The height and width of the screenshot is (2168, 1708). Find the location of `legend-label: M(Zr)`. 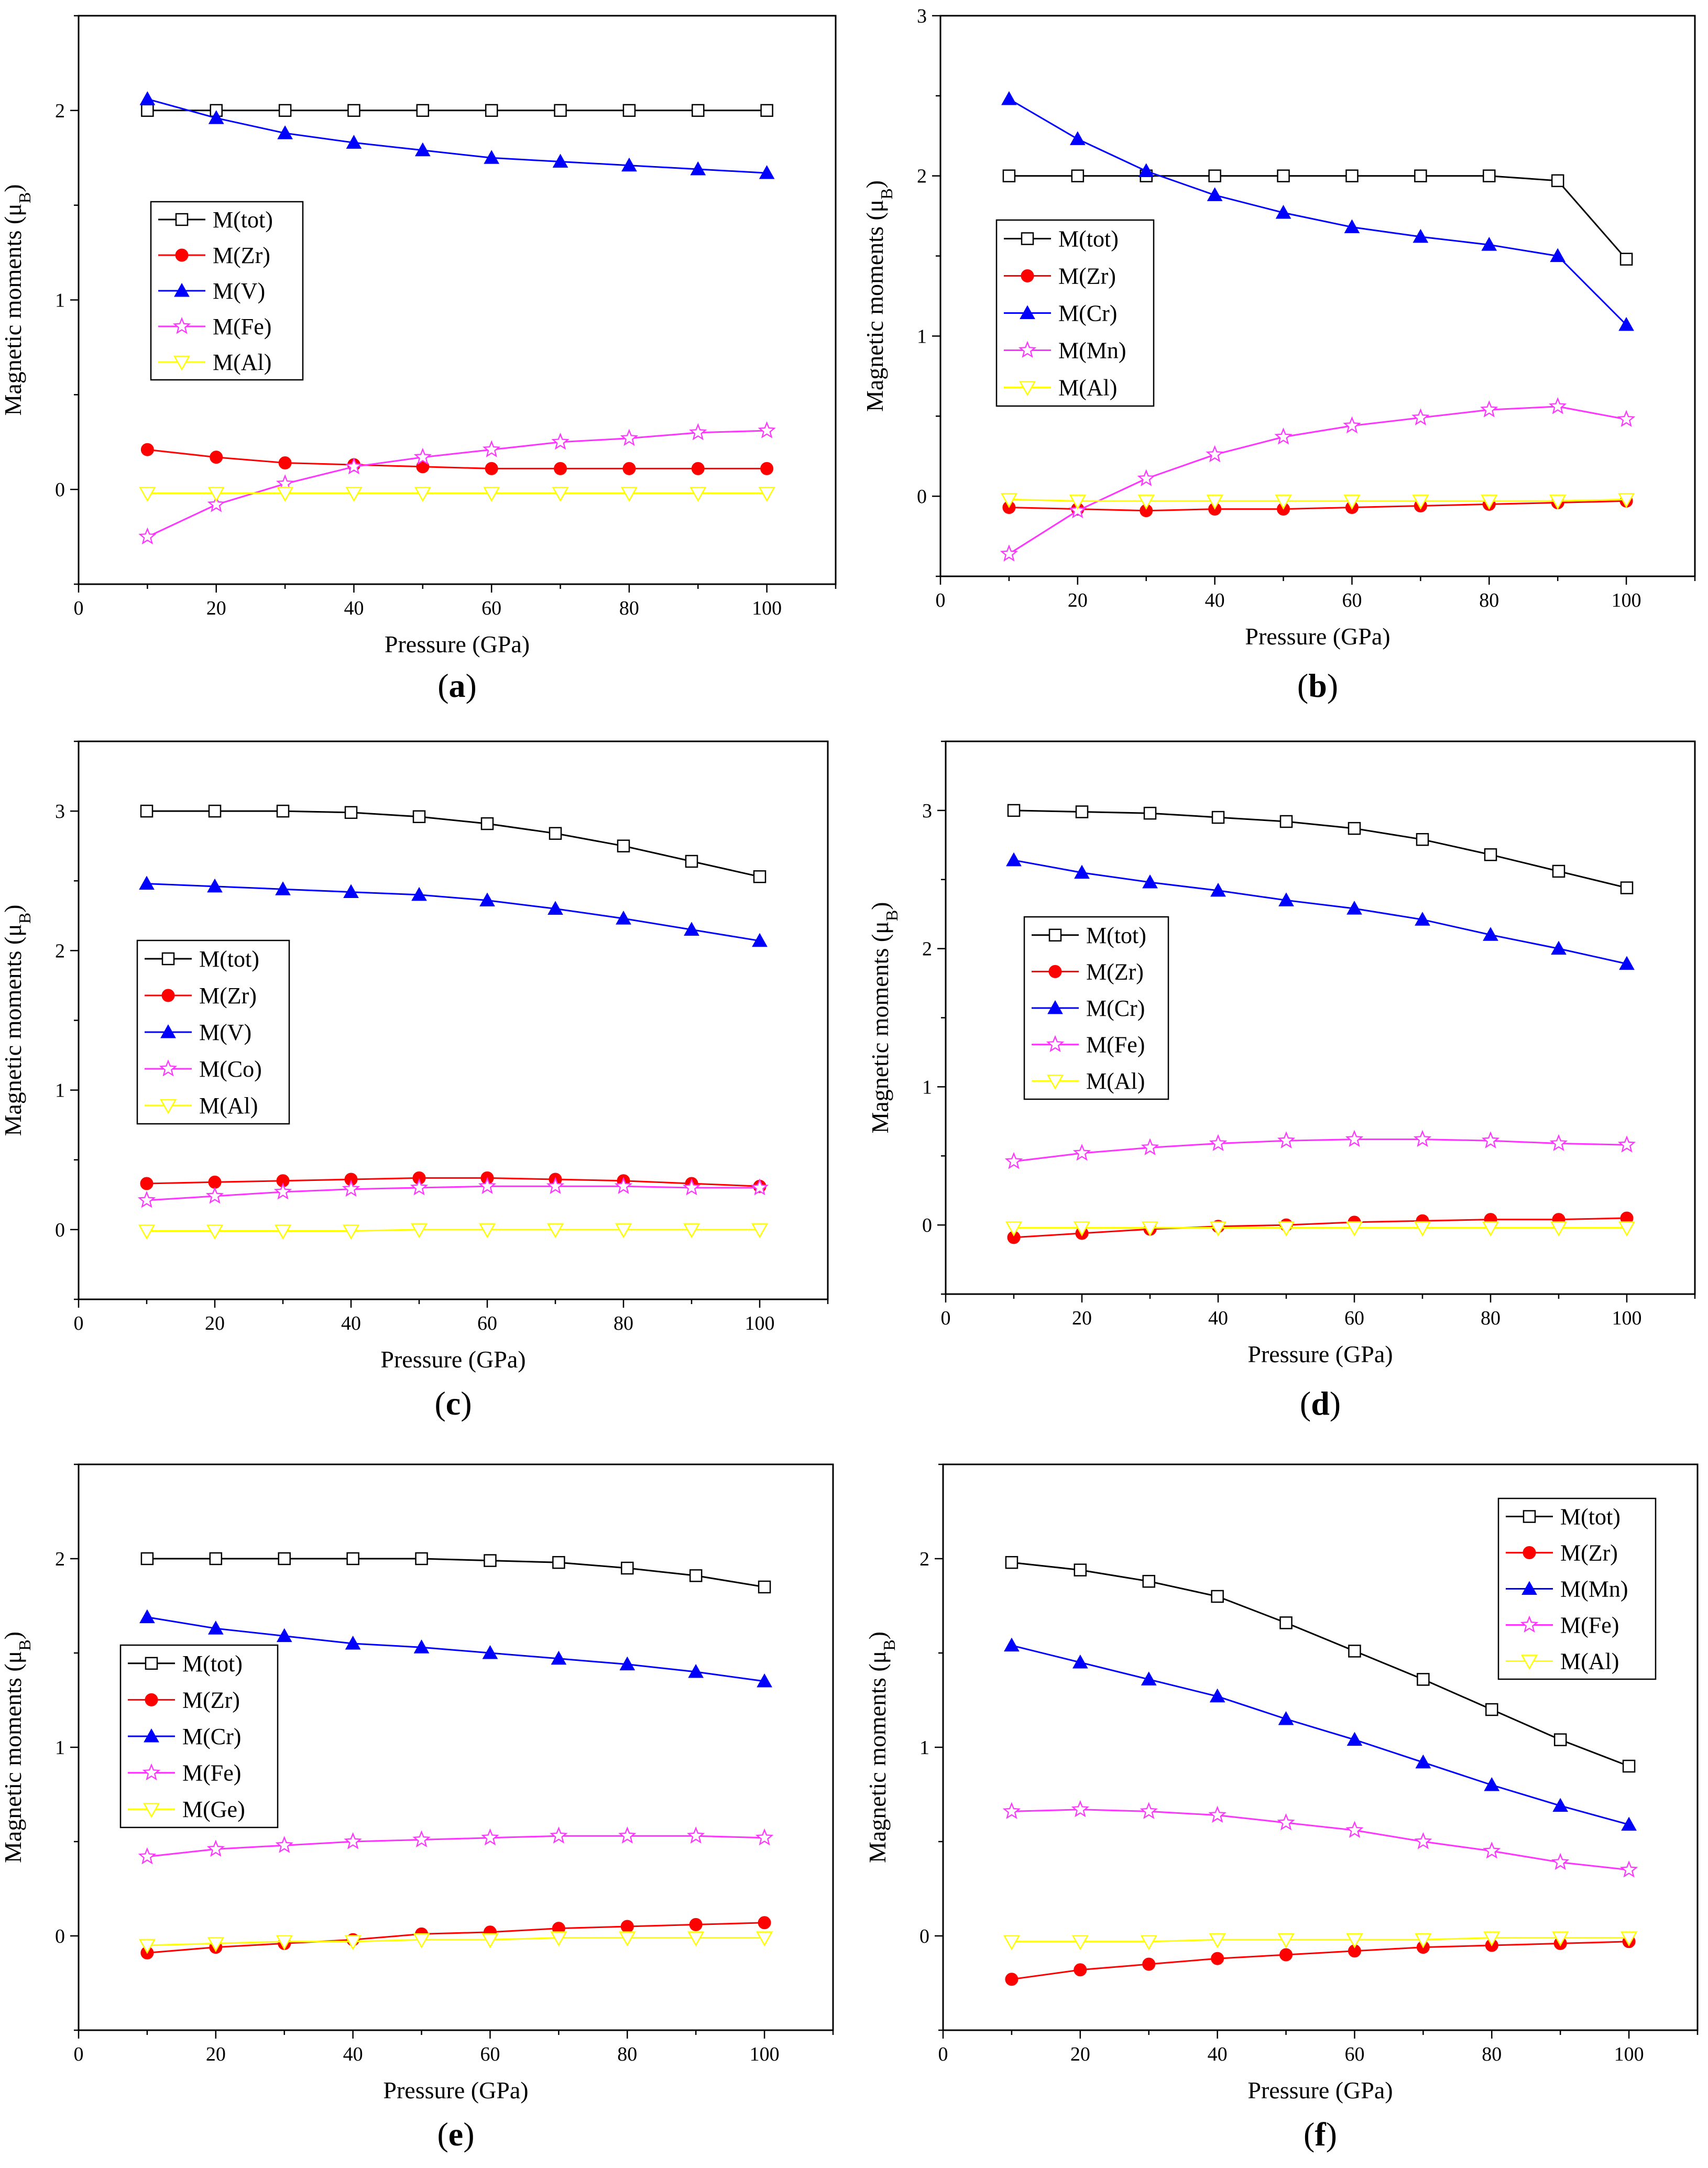

legend-label: M(Zr) is located at coordinates (1589, 1553).